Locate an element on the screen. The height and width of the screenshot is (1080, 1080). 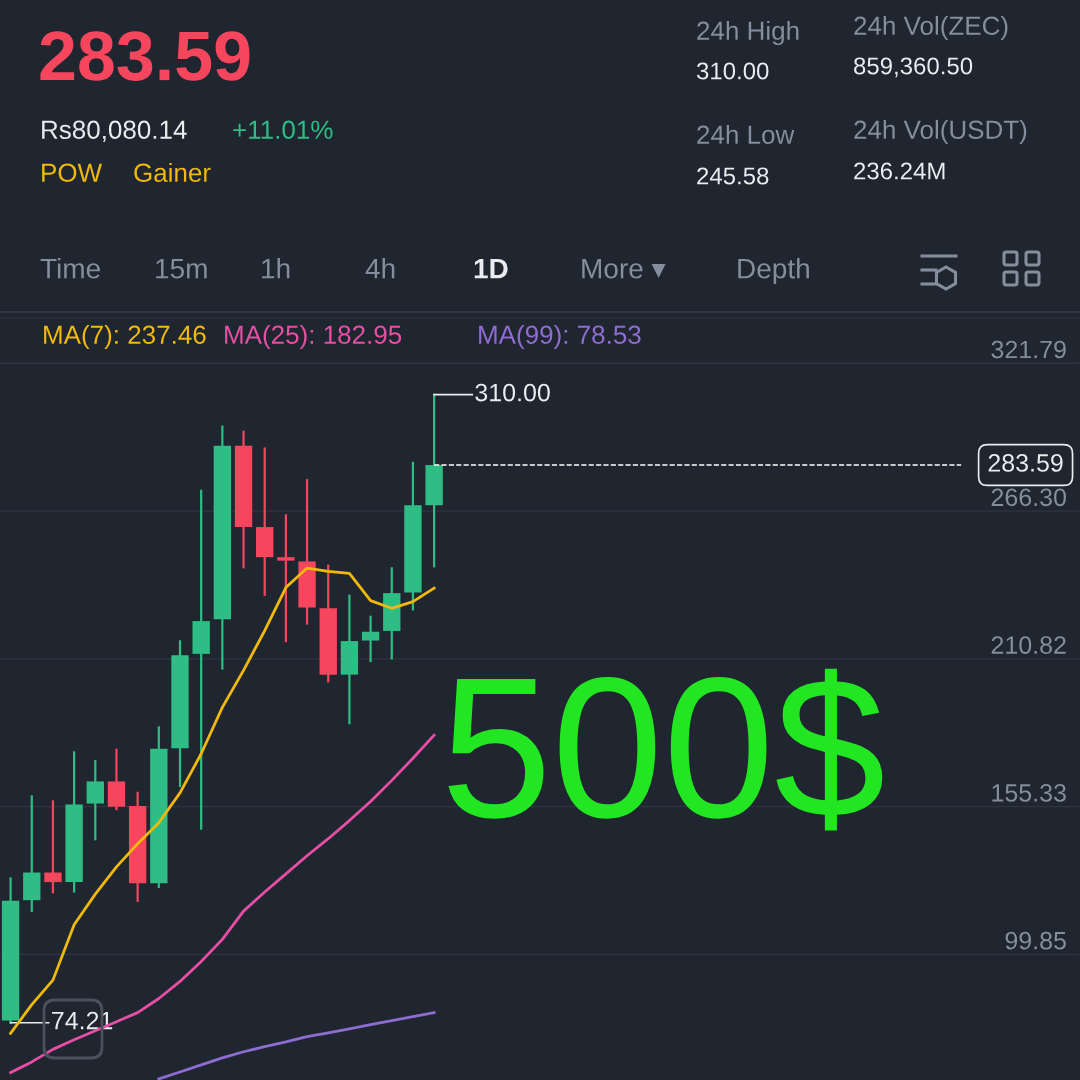
y-tick-label: 155.33 is located at coordinates (1029, 793).